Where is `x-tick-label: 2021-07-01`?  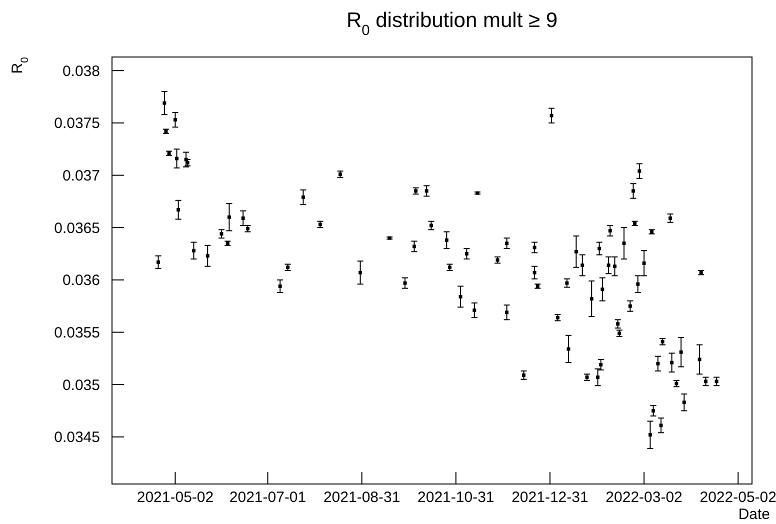 x-tick-label: 2021-07-01 is located at coordinates (267, 497).